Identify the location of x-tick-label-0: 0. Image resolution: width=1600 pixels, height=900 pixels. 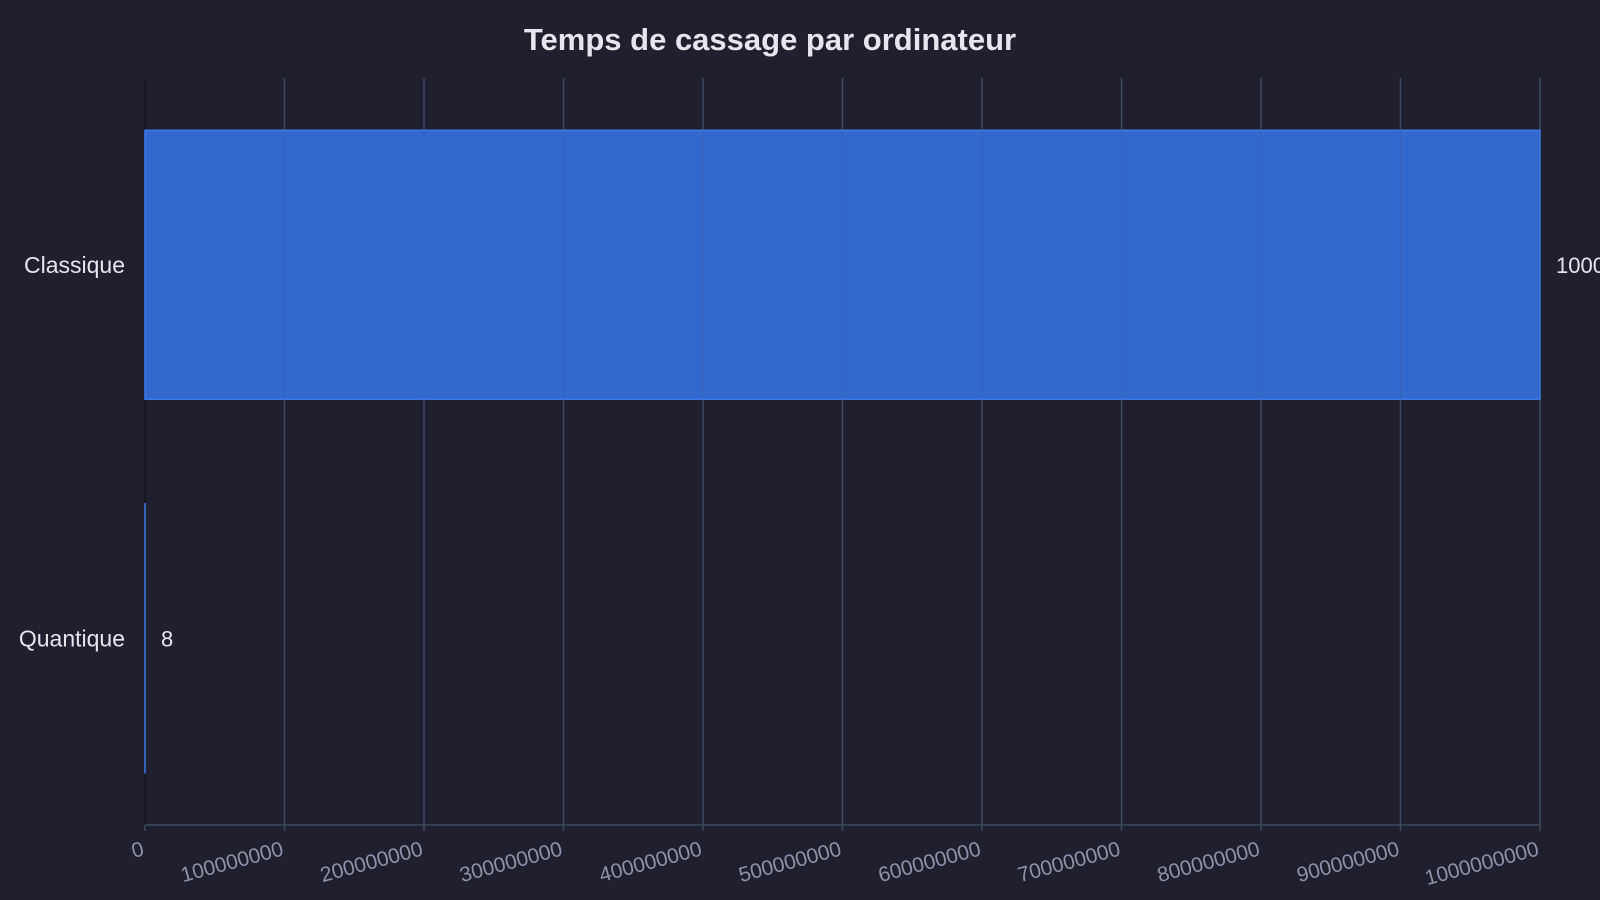
(137, 850).